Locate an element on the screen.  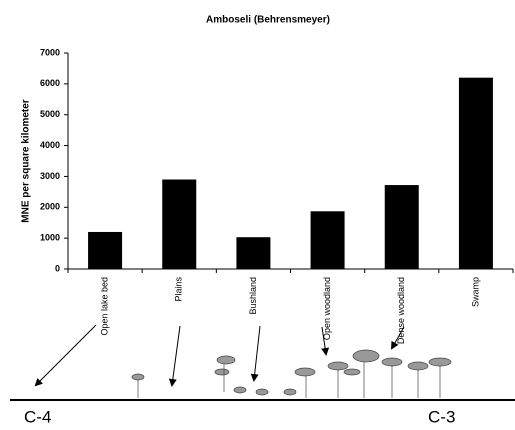
y-tick-label: 6000 is located at coordinates (50, 83).